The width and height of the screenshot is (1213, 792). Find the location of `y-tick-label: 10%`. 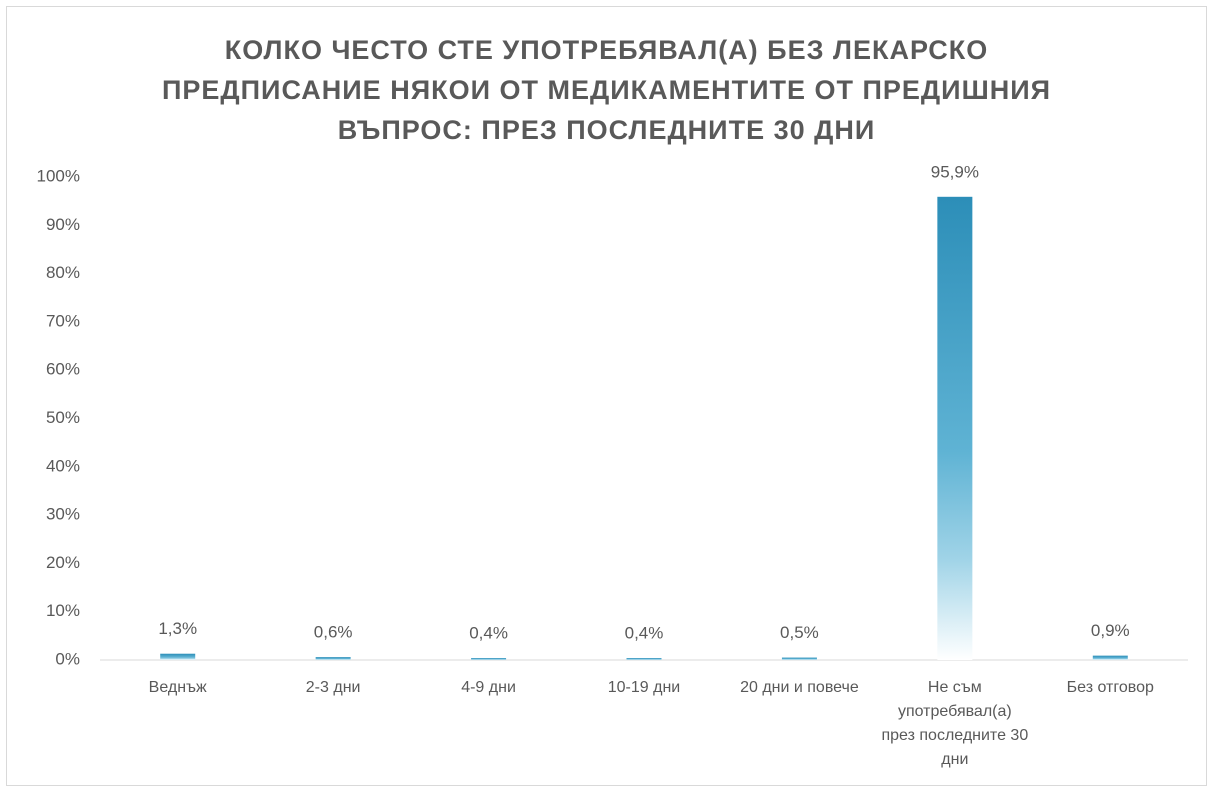

y-tick-label: 10% is located at coordinates (63, 610).